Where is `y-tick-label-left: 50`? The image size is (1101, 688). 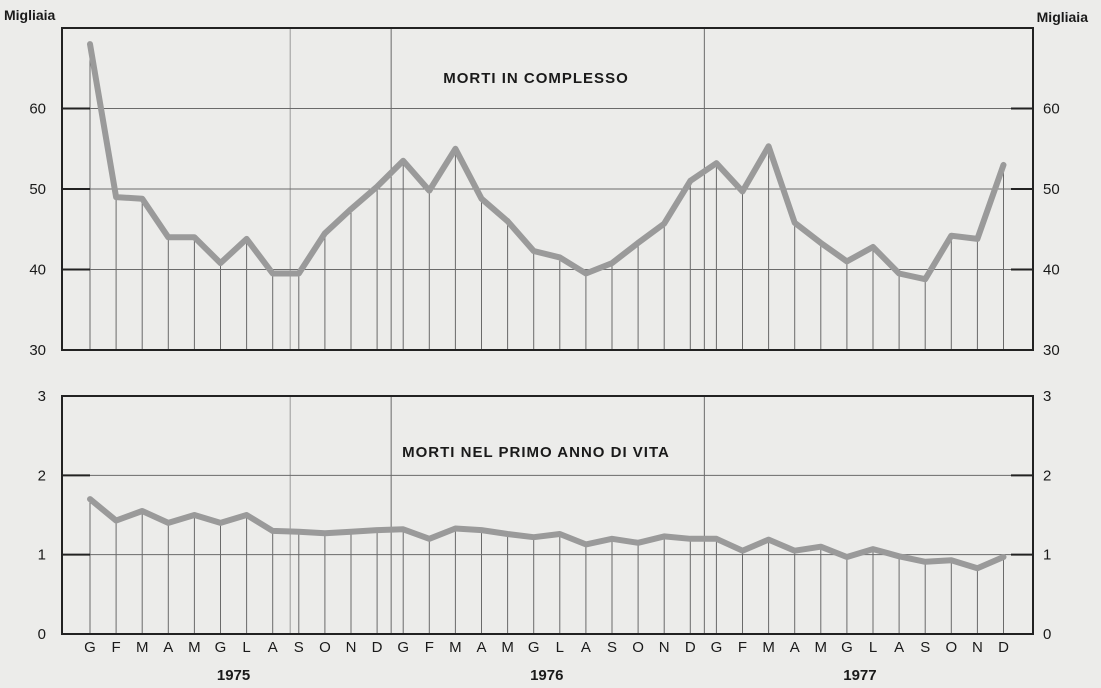 y-tick-label-left: 50 is located at coordinates (37, 189).